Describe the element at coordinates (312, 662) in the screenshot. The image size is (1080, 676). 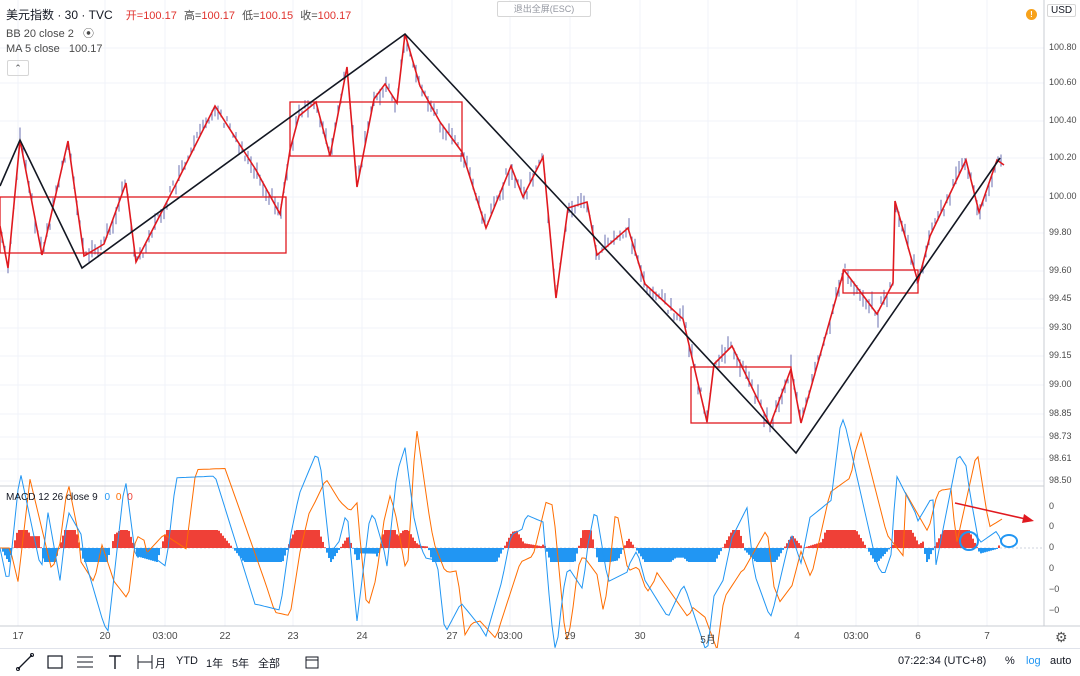
I see `date-range-icon` at that location.